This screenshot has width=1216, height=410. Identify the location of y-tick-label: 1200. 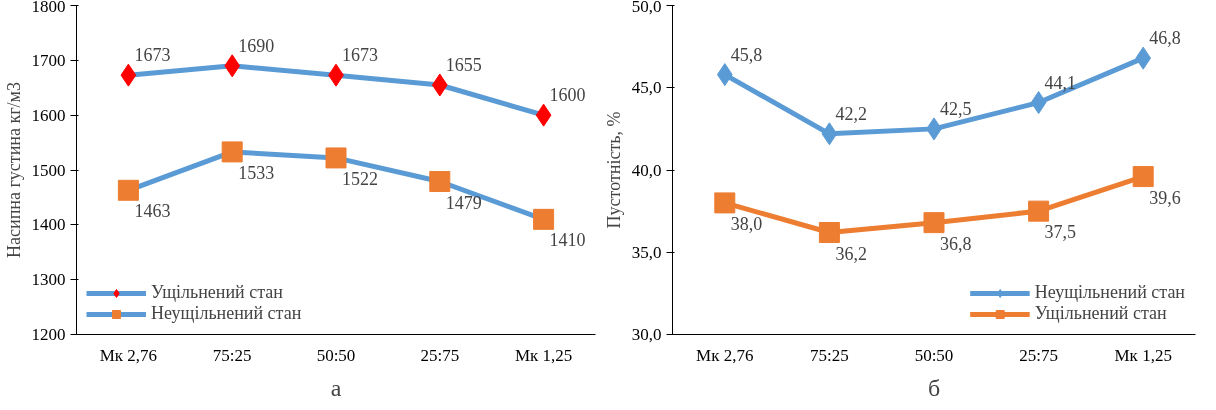
(48, 334).